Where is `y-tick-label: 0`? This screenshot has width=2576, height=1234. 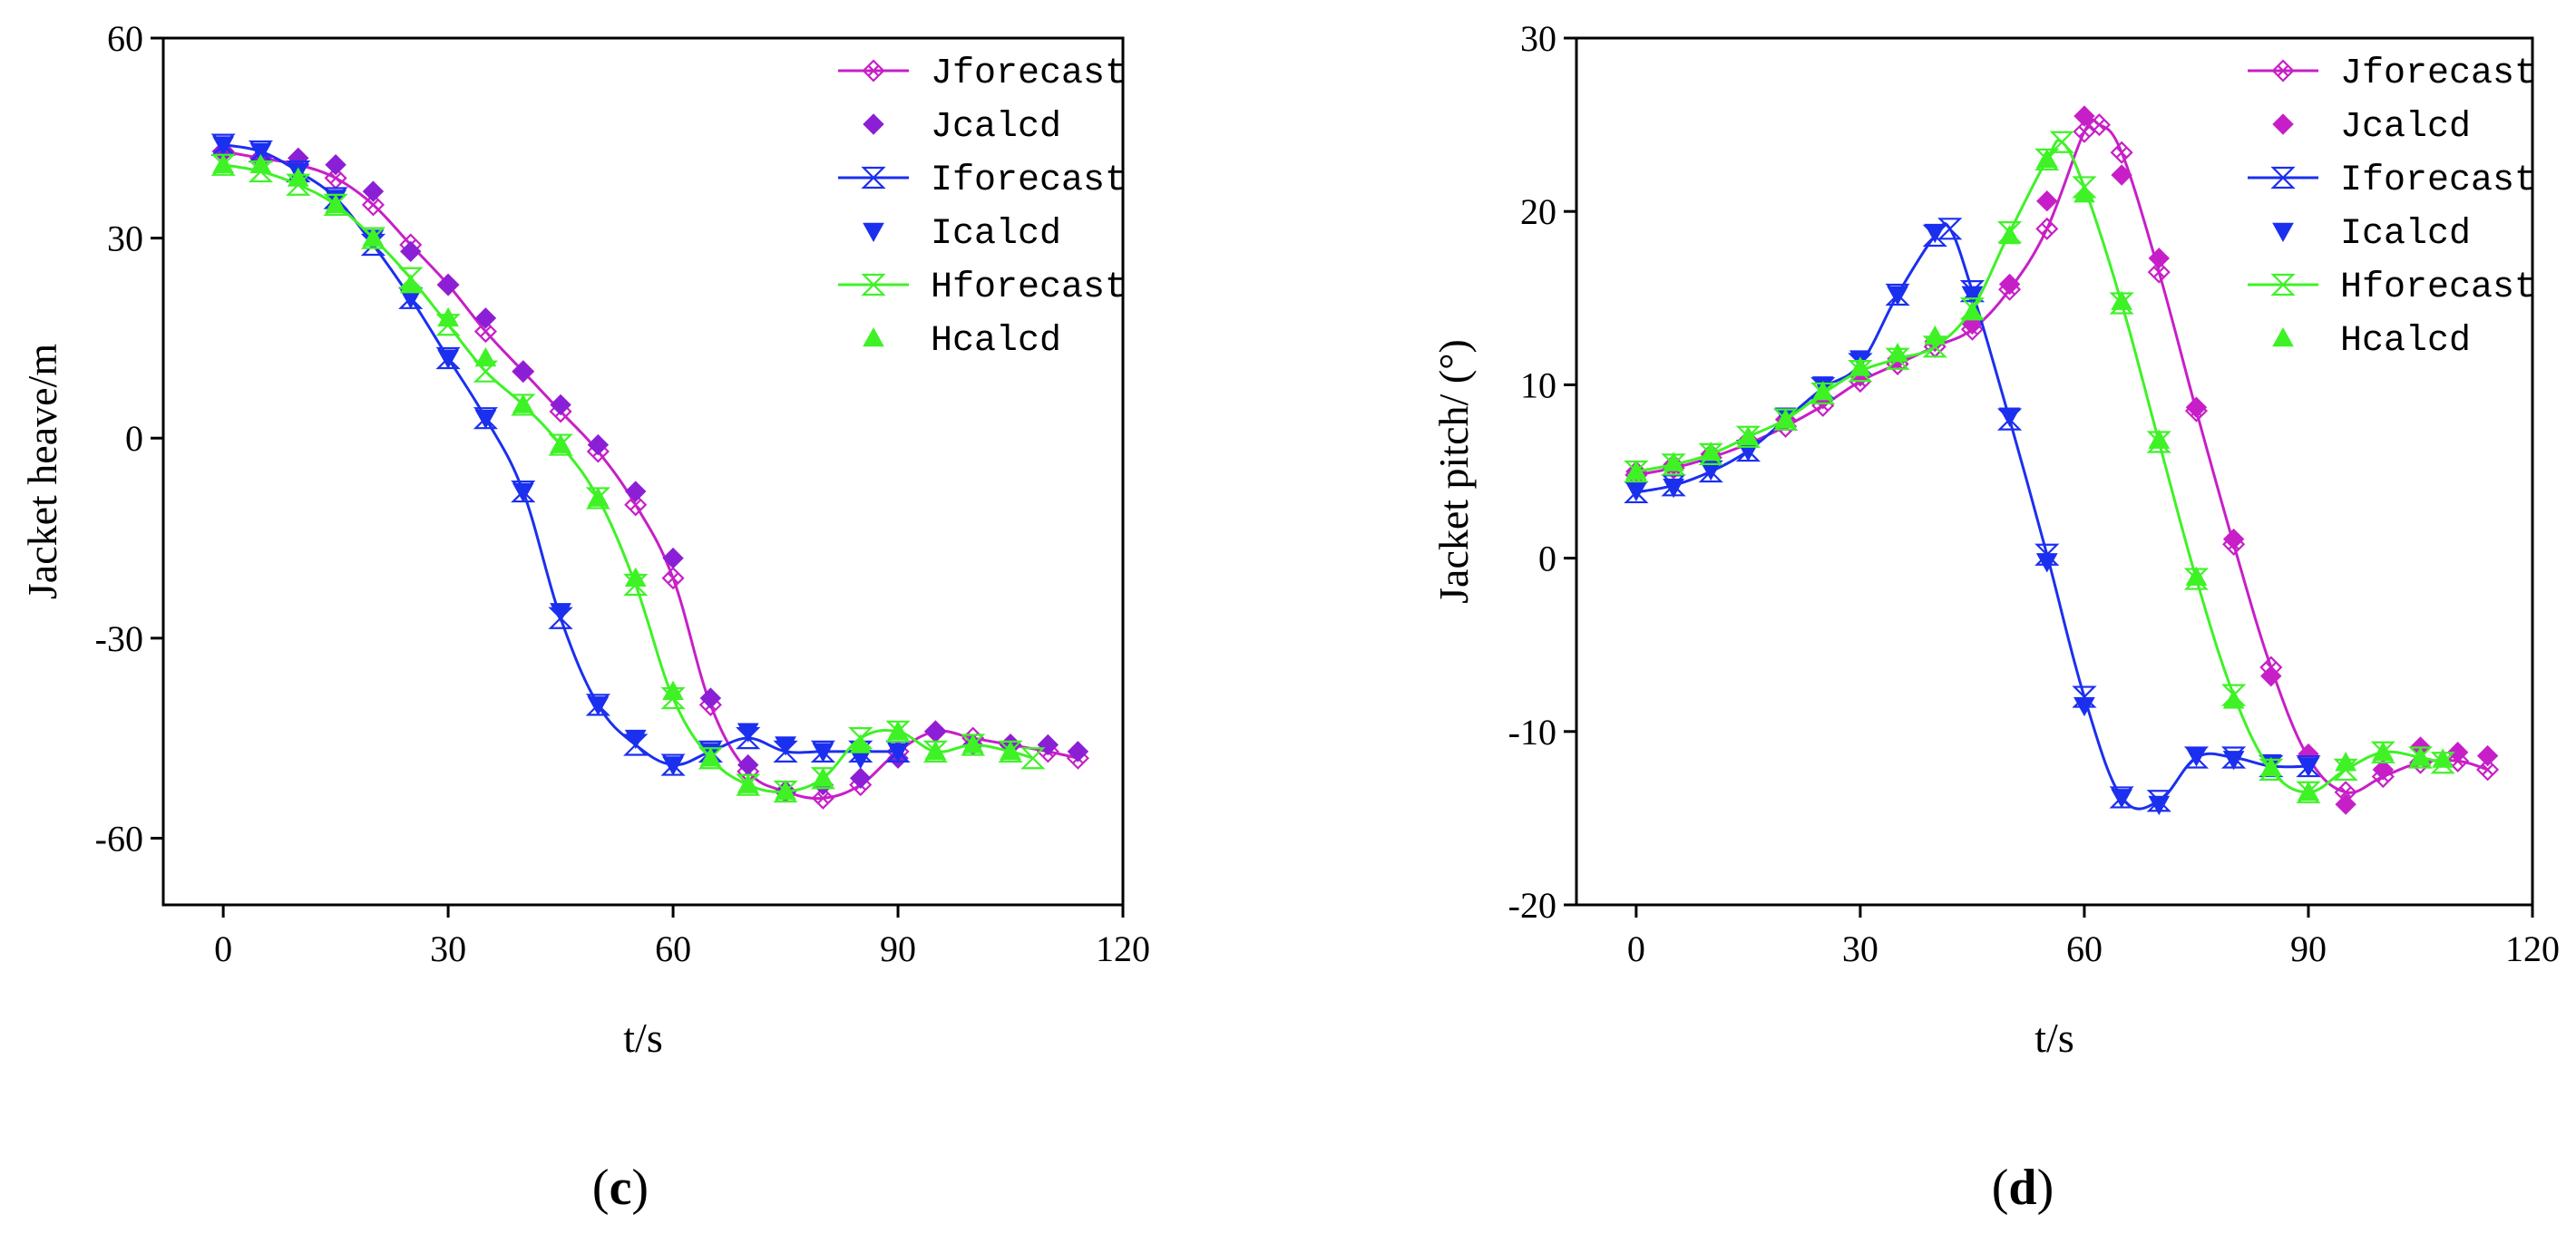 y-tick-label: 0 is located at coordinates (1547, 559).